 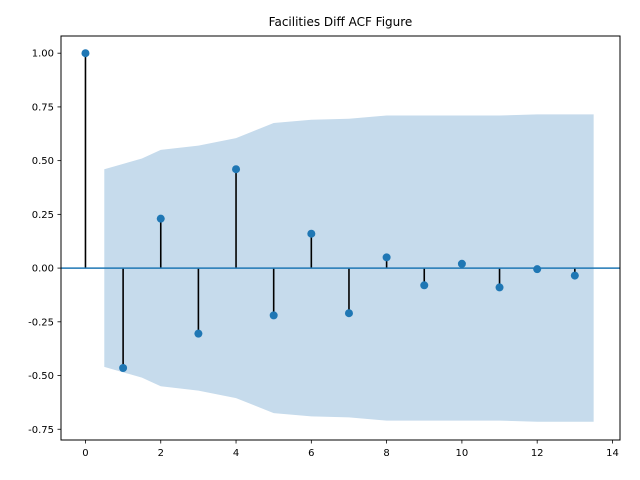 I want to click on y-tick-label: -0.75, so click(x=41, y=430).